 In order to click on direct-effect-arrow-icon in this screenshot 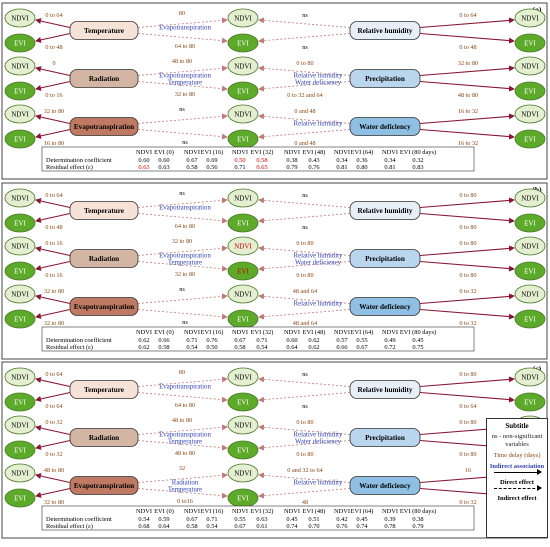, I will do `click(518, 473)`.